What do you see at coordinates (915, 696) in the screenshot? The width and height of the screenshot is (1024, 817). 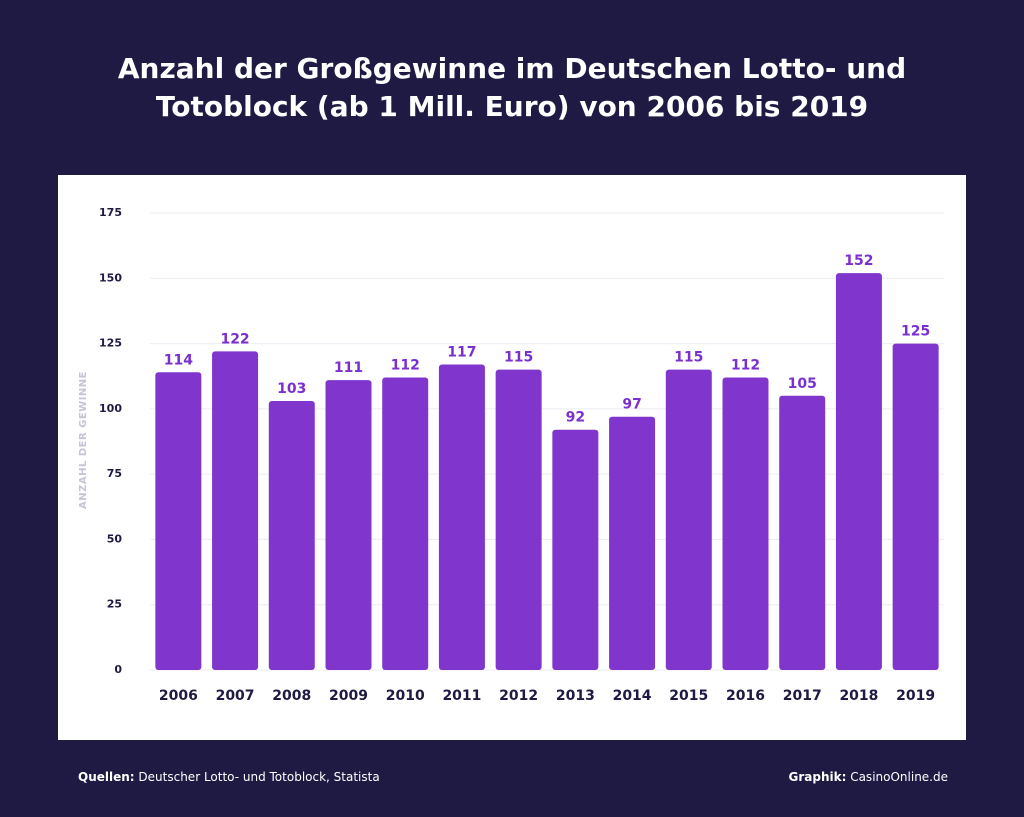 I see `x-tick-label: 2019` at bounding box center [915, 696].